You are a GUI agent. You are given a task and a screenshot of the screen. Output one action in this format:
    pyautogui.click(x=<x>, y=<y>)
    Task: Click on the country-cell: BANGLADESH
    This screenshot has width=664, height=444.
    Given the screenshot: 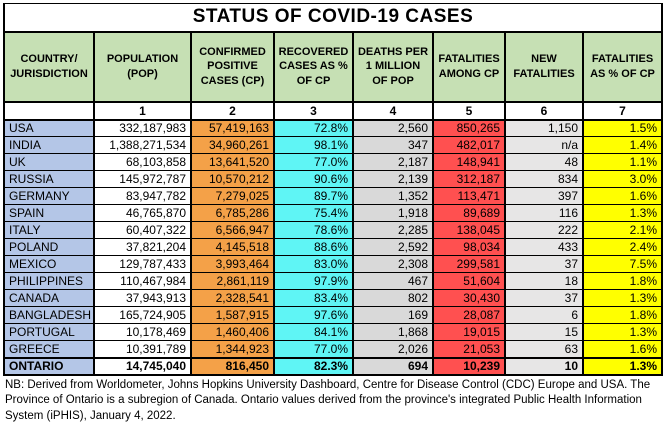 What is the action you would take?
    pyautogui.click(x=49, y=315)
    